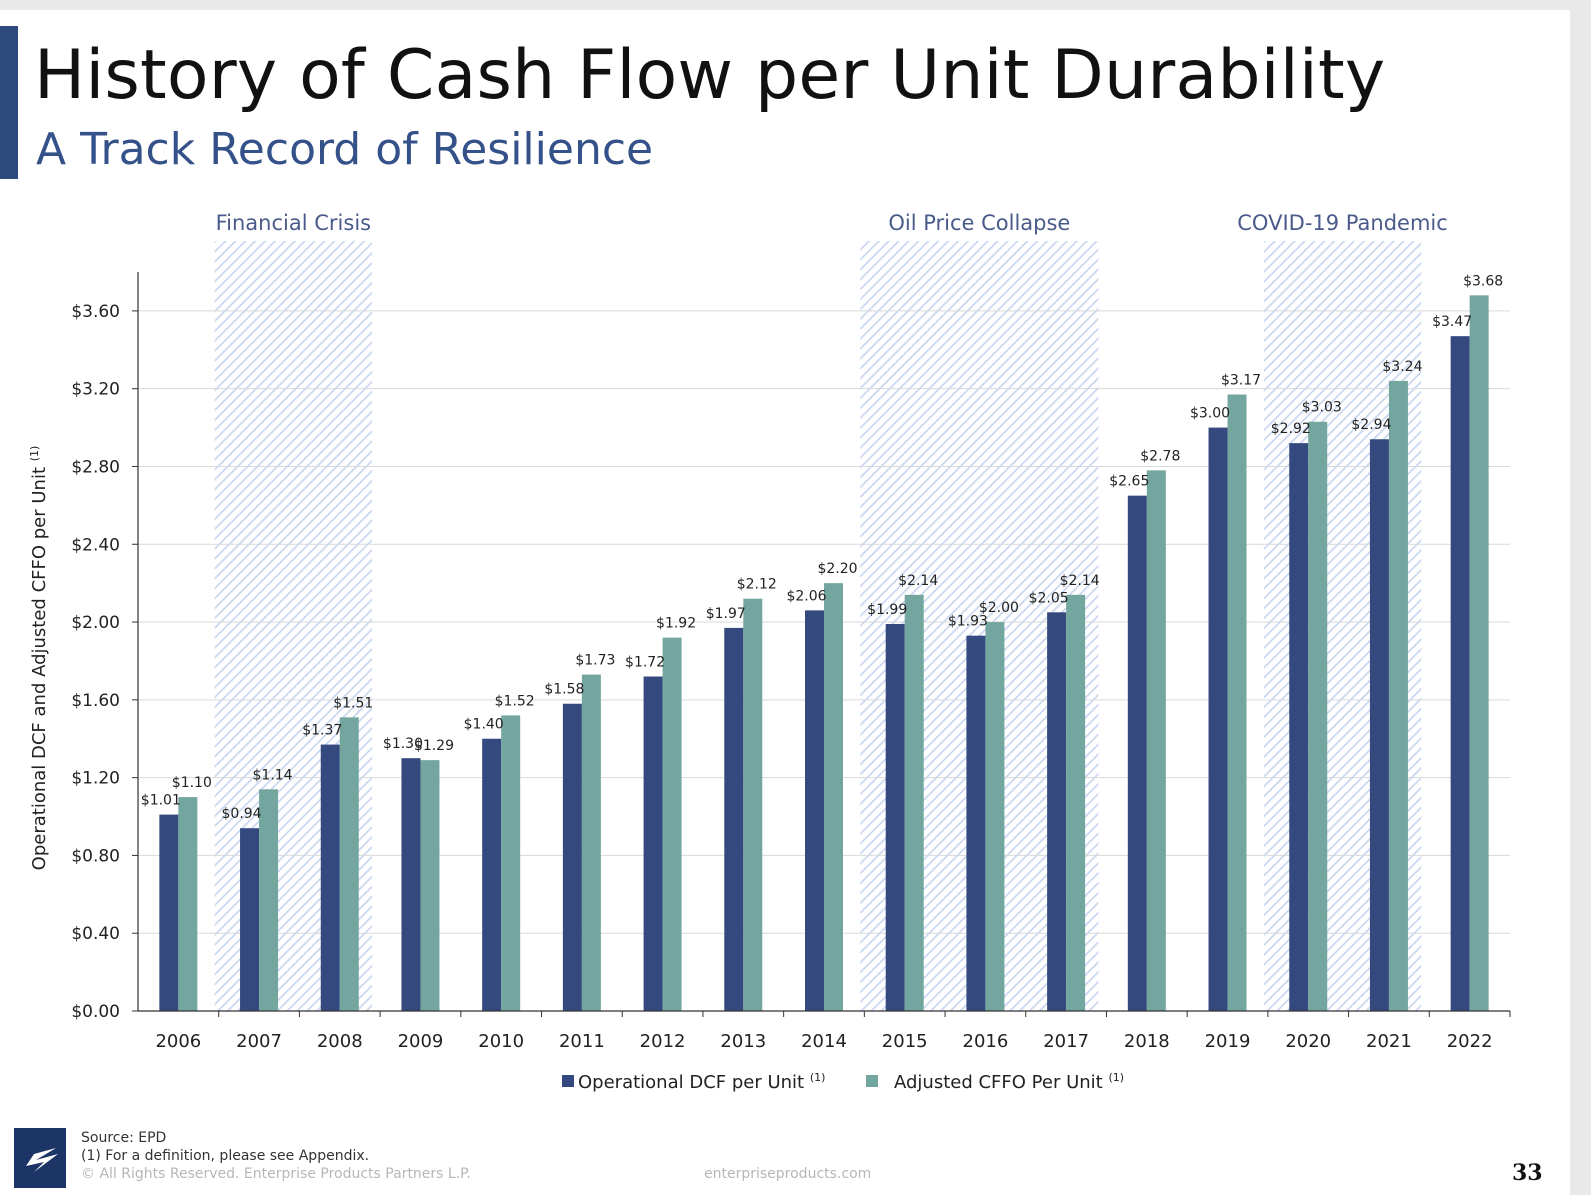 The image size is (1591, 1195). Describe the element at coordinates (645, 663) in the screenshot. I see `data-label: $1.72` at that location.